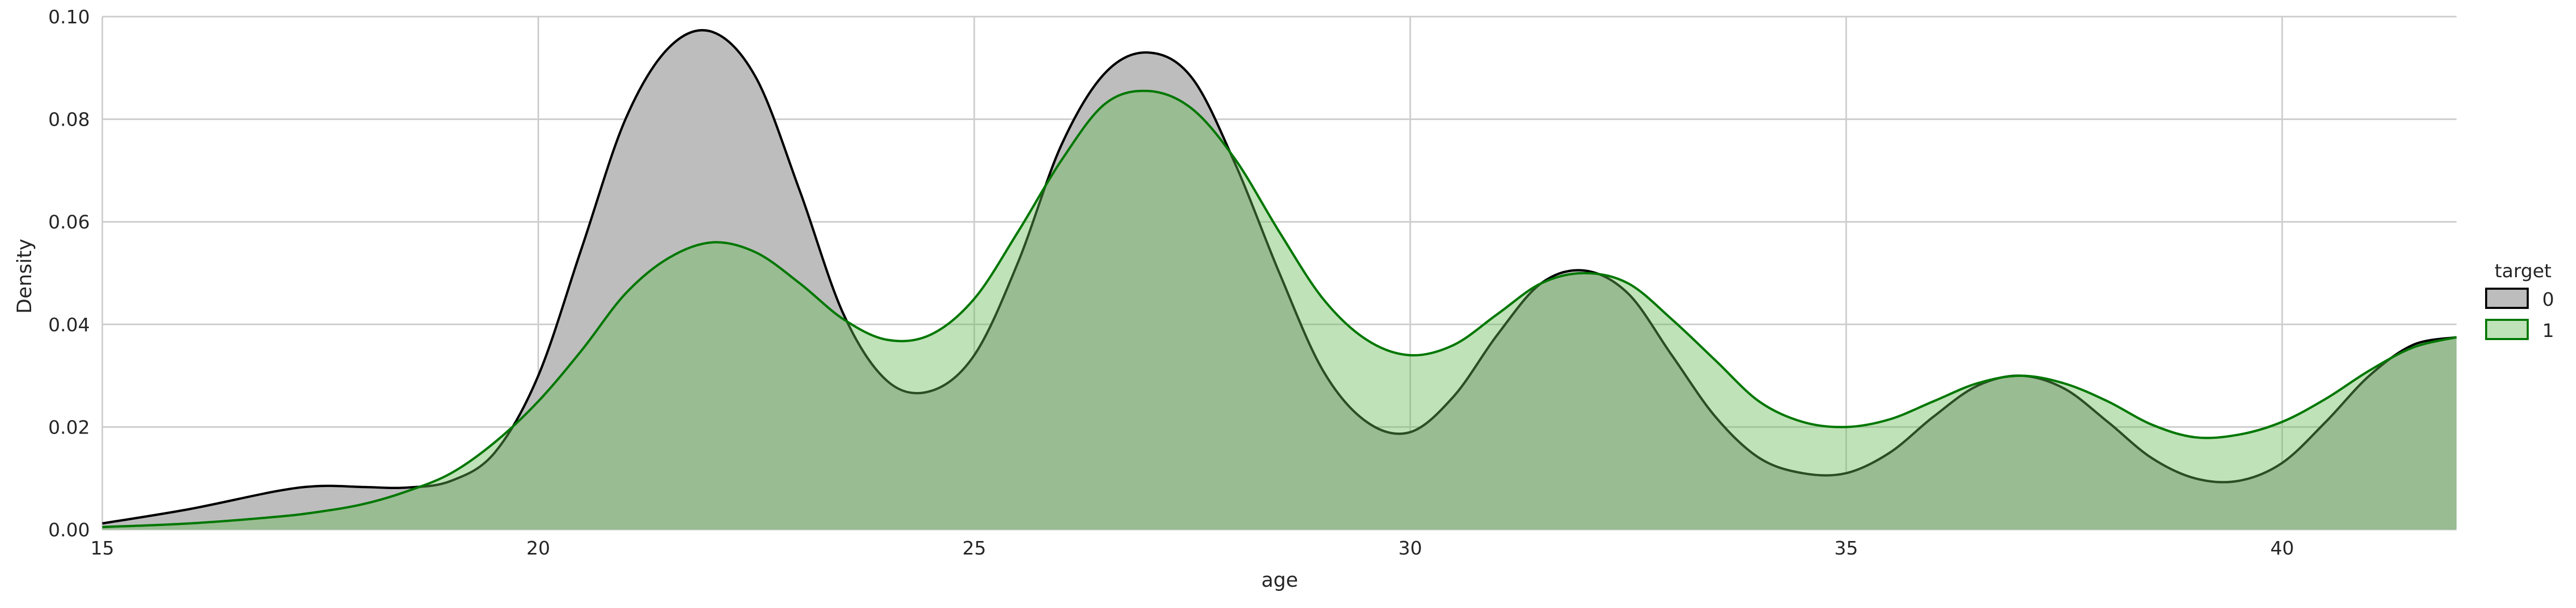  I want to click on y-axis-label: Density, so click(25, 276).